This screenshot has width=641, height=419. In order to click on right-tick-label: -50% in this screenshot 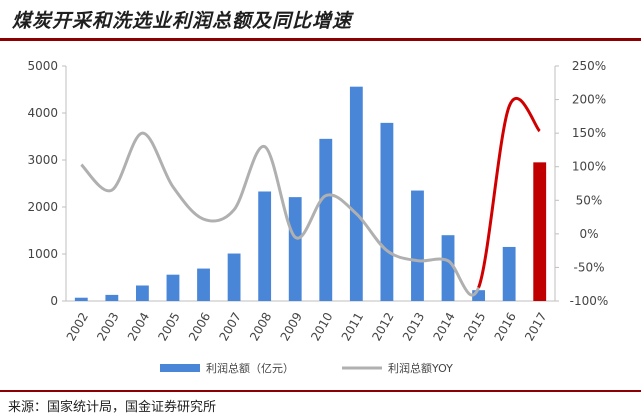, I will do `click(588, 267)`.